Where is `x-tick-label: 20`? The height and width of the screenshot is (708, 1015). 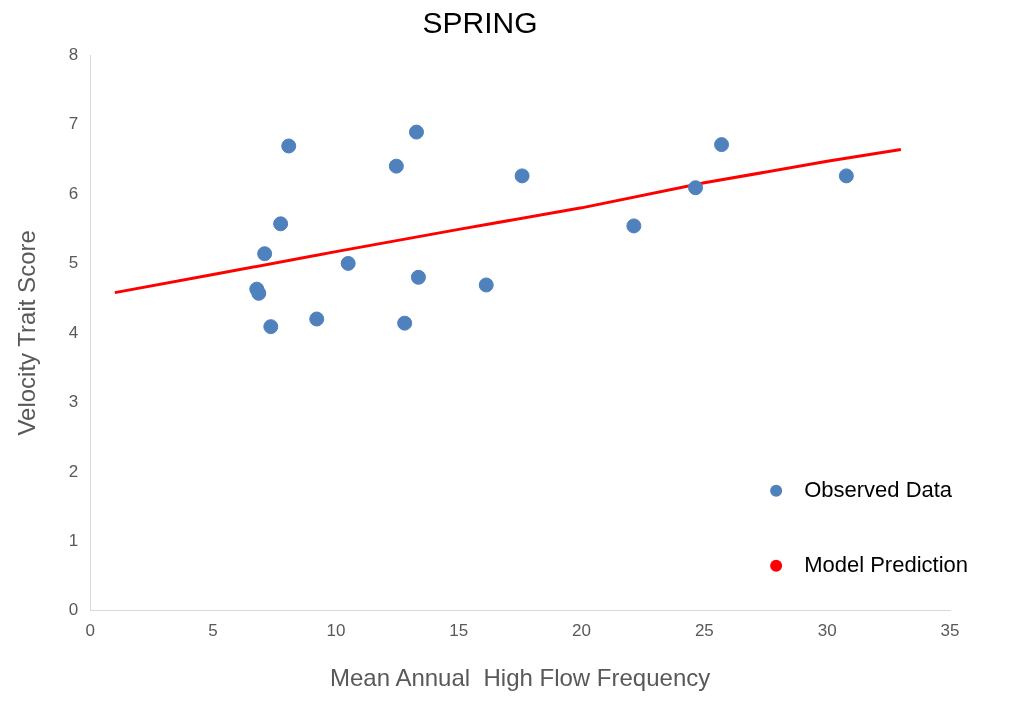
x-tick-label: 20 is located at coordinates (581, 630).